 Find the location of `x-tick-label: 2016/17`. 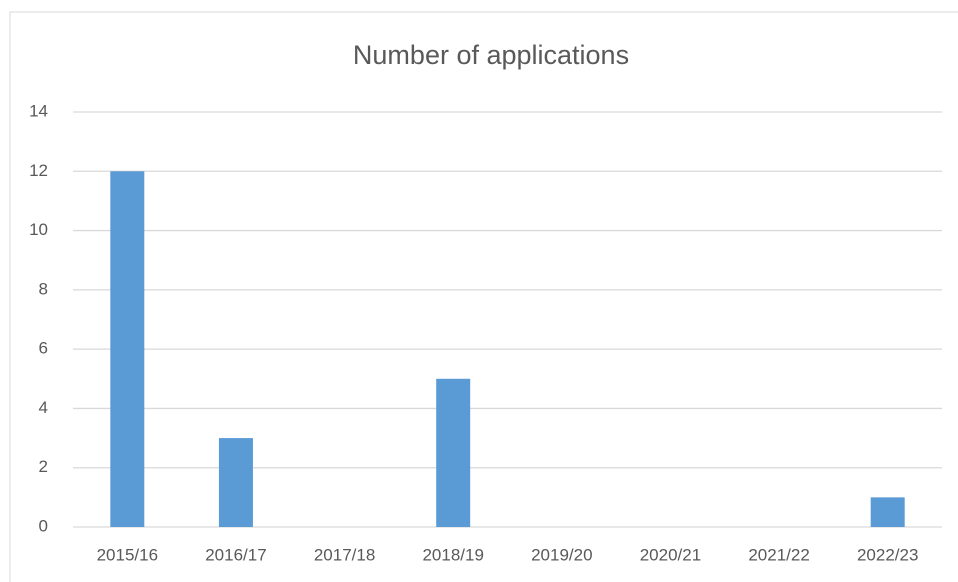

x-tick-label: 2016/17 is located at coordinates (235, 554).